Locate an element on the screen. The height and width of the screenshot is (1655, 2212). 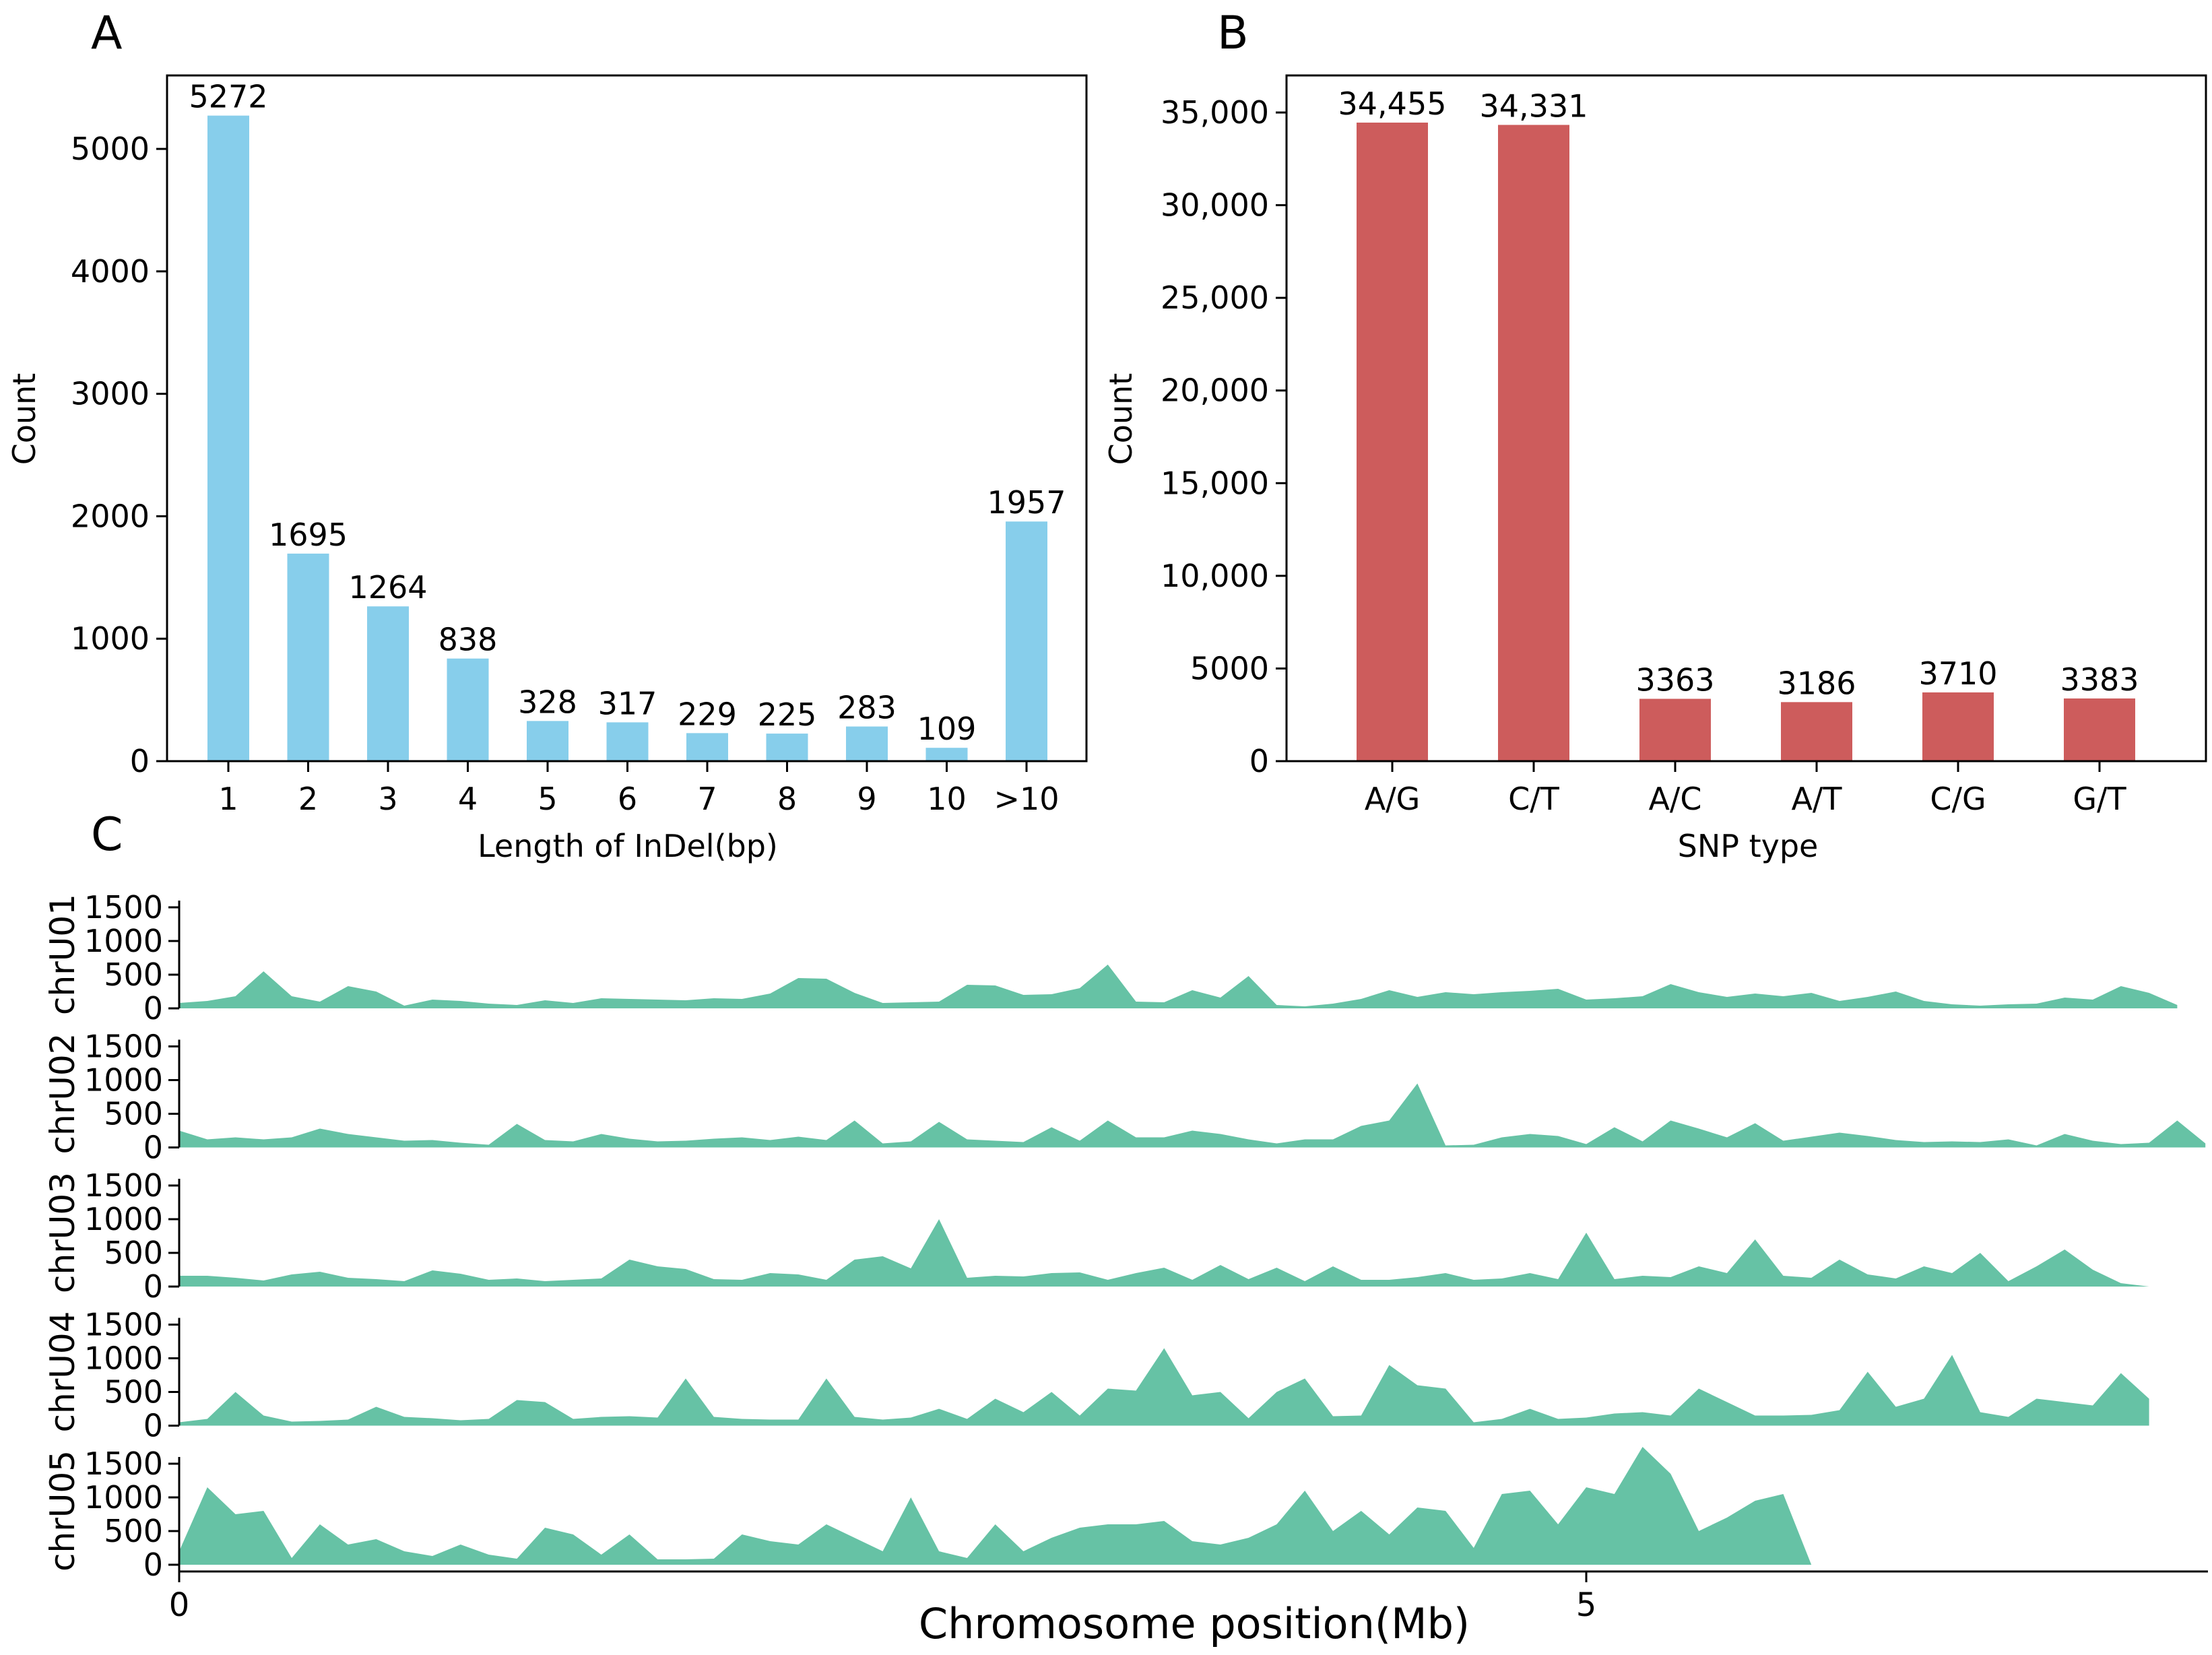
y-tick-label: 35,000 is located at coordinates (1215, 112).